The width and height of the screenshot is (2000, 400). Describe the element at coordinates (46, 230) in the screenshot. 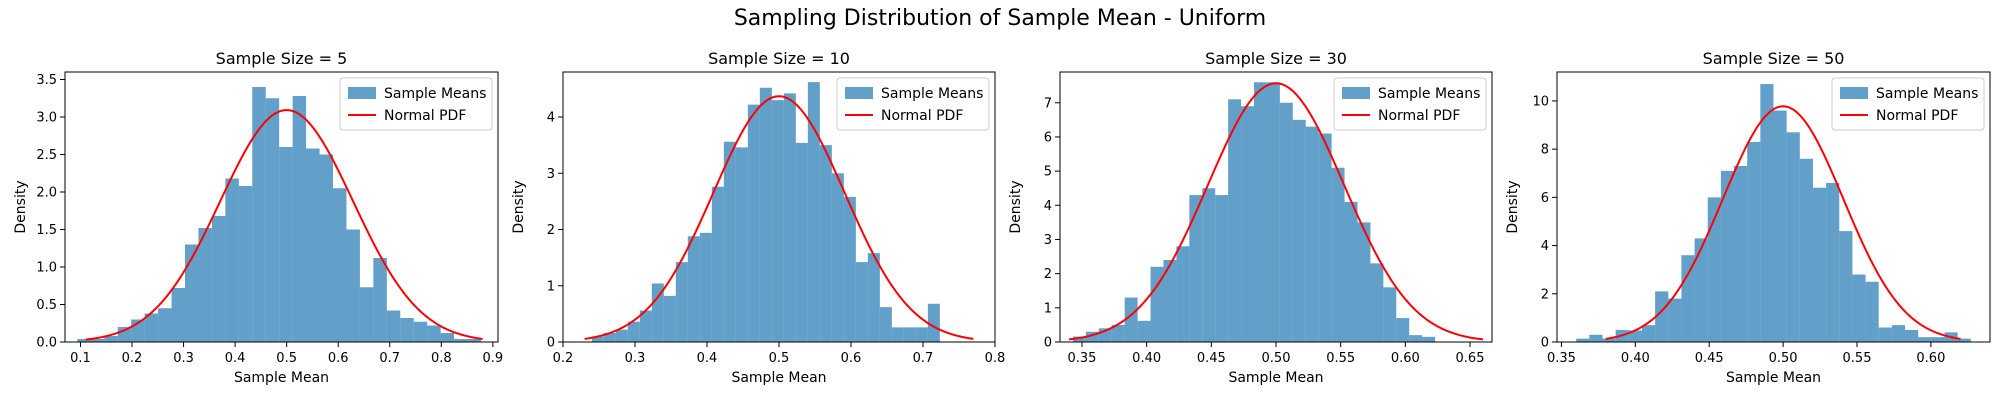

I see `y-tick-label: 1.5` at that location.